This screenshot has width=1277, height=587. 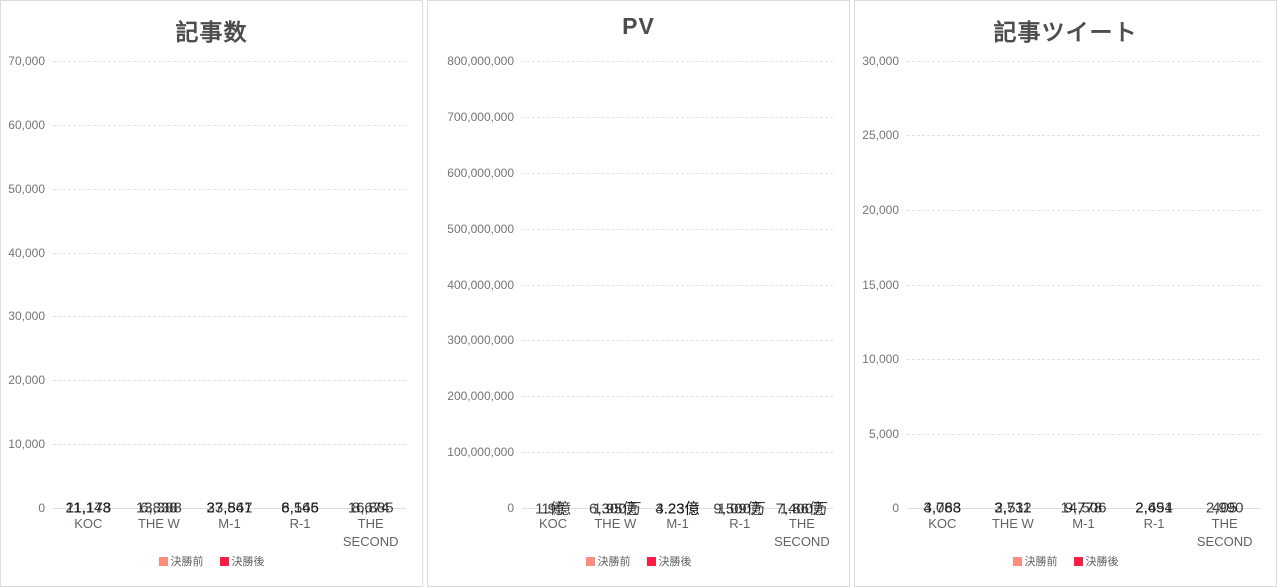 What do you see at coordinates (26, 316) in the screenshot?
I see `y-tick-label: 30,000` at bounding box center [26, 316].